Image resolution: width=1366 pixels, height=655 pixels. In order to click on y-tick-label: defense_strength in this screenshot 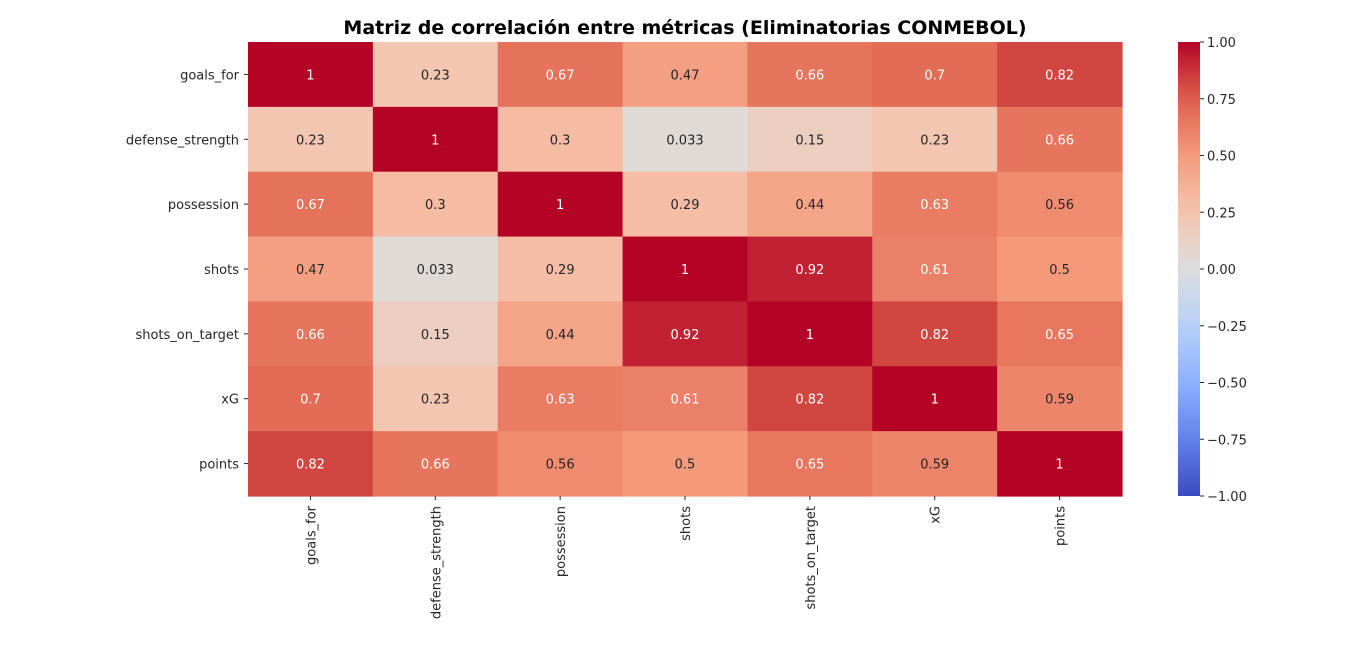, I will do `click(182, 140)`.